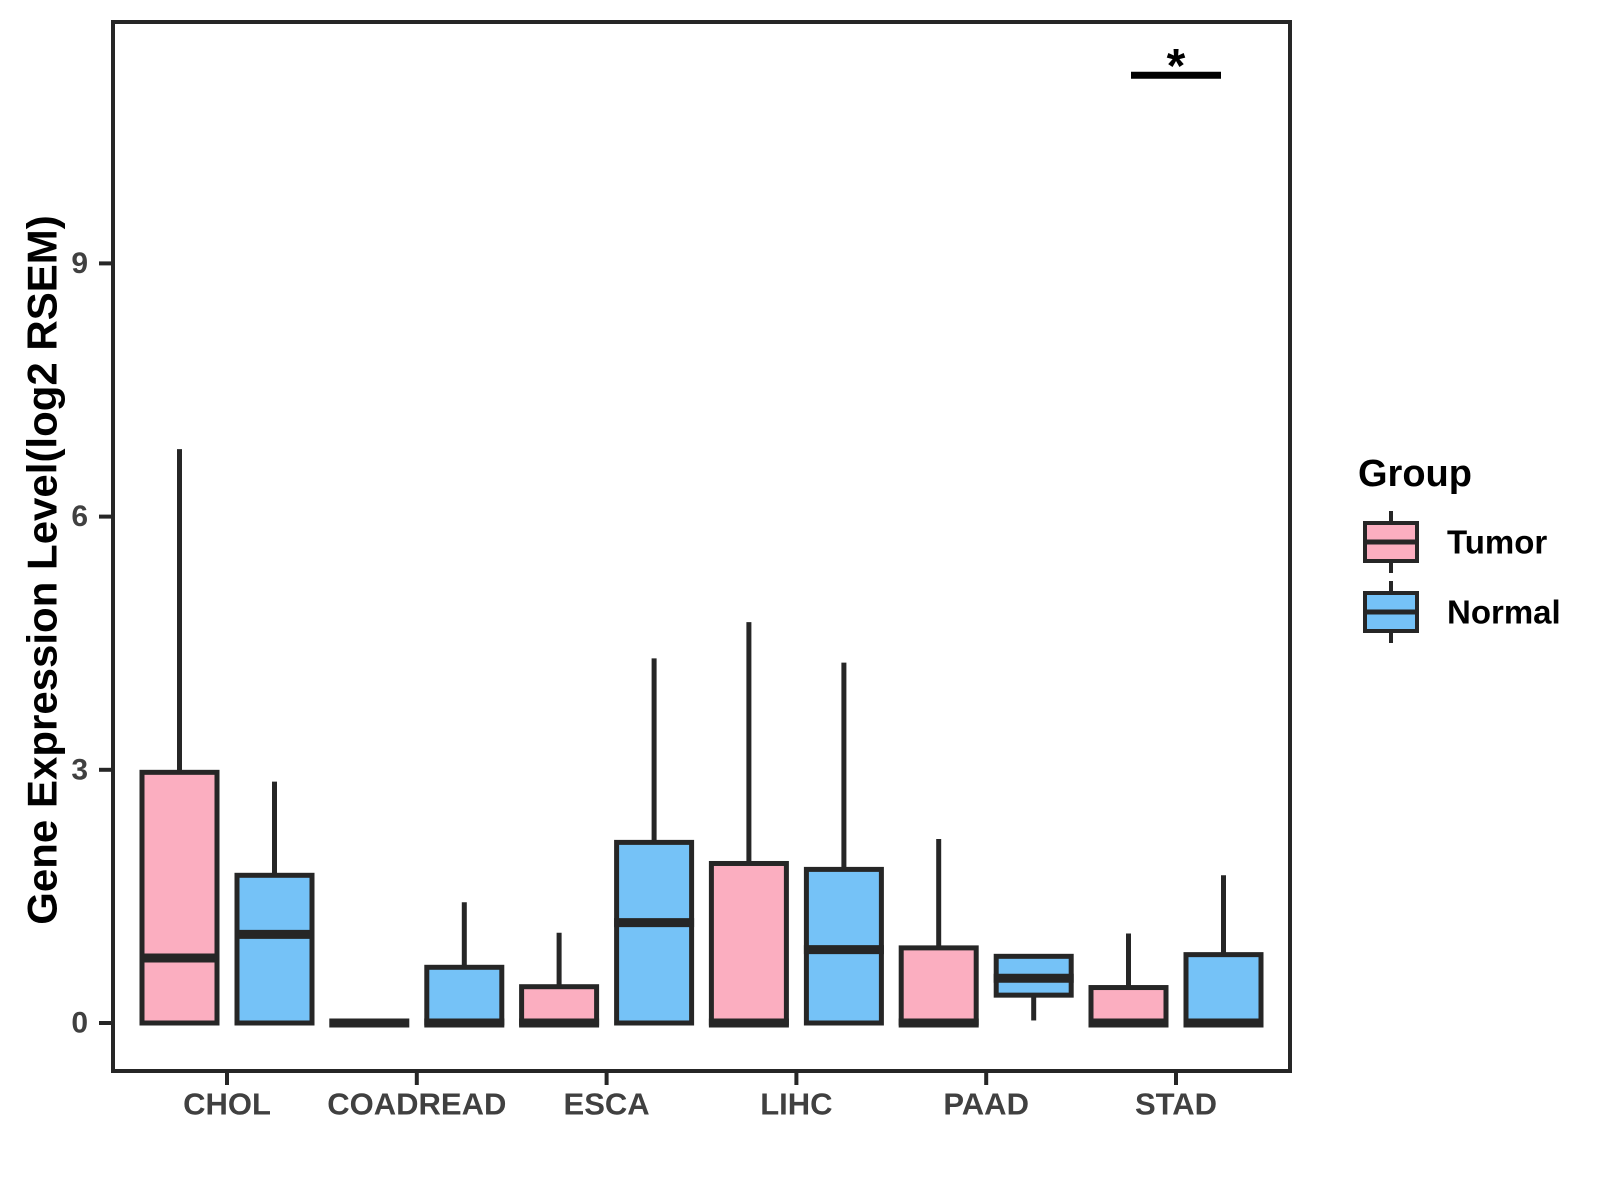 This screenshot has height=1200, width=1600. Describe the element at coordinates (79, 263) in the screenshot. I see `y-axis-tick-label: 9` at that location.